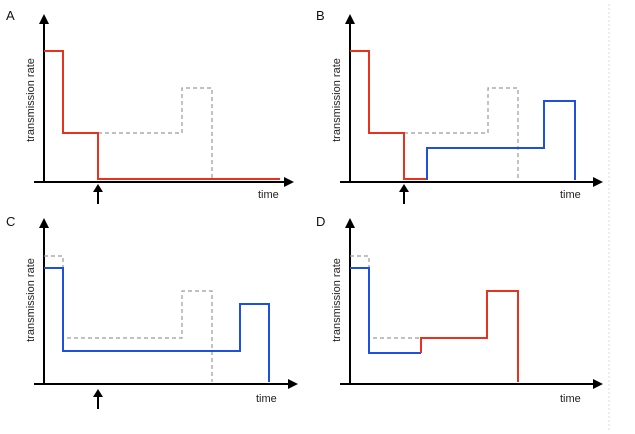 The width and height of the screenshot is (635, 434). I want to click on panel-letter: B, so click(320, 15).